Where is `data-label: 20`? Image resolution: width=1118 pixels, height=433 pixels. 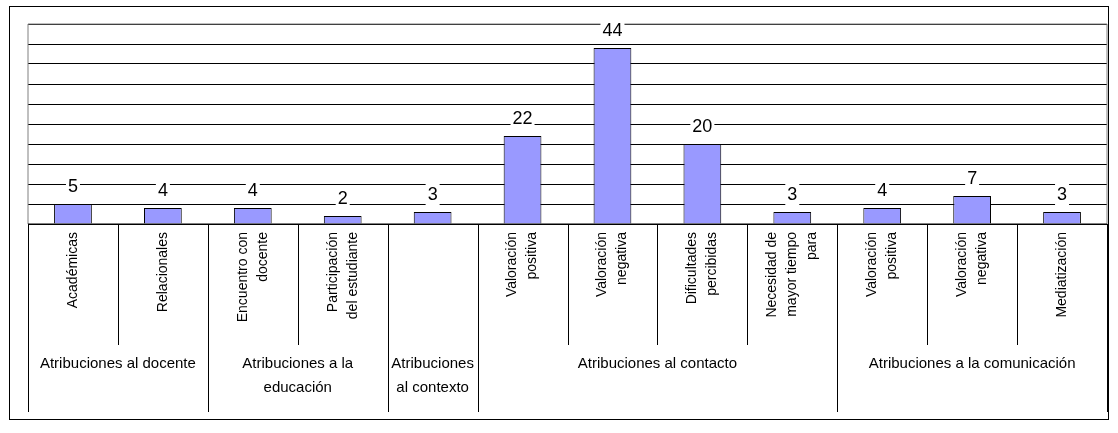
data-label: 20 is located at coordinates (702, 125).